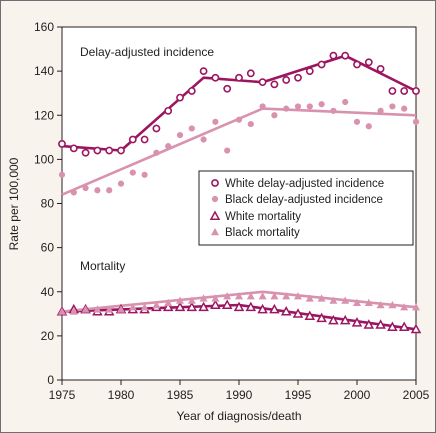  What do you see at coordinates (215, 215) in the screenshot?
I see `legend-marker-white-mortality` at bounding box center [215, 215].